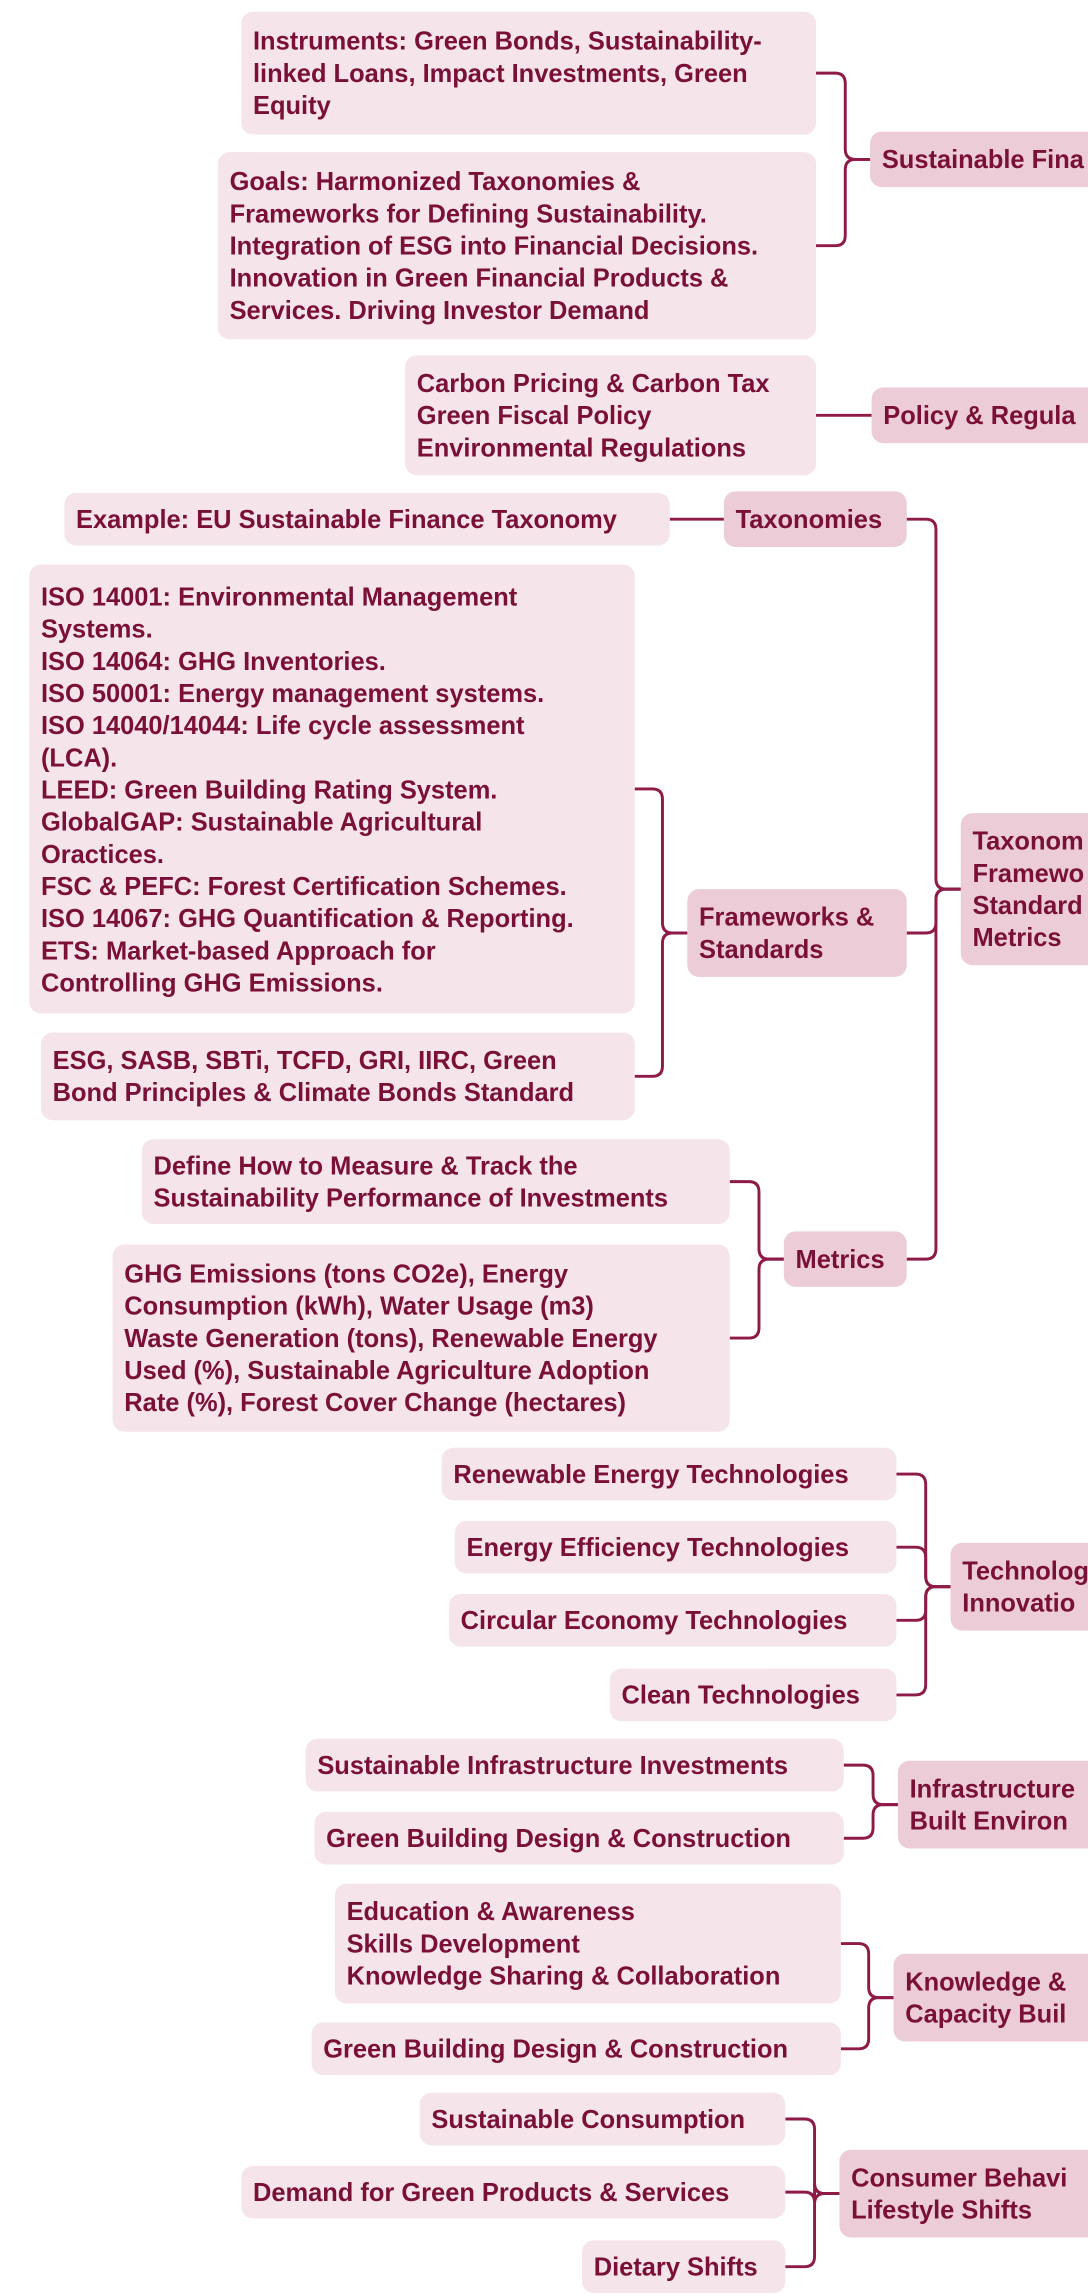 The image size is (1088, 2294). What do you see at coordinates (269, 789) in the screenshot?
I see `node-text: LEED: Green Building Rating System.` at bounding box center [269, 789].